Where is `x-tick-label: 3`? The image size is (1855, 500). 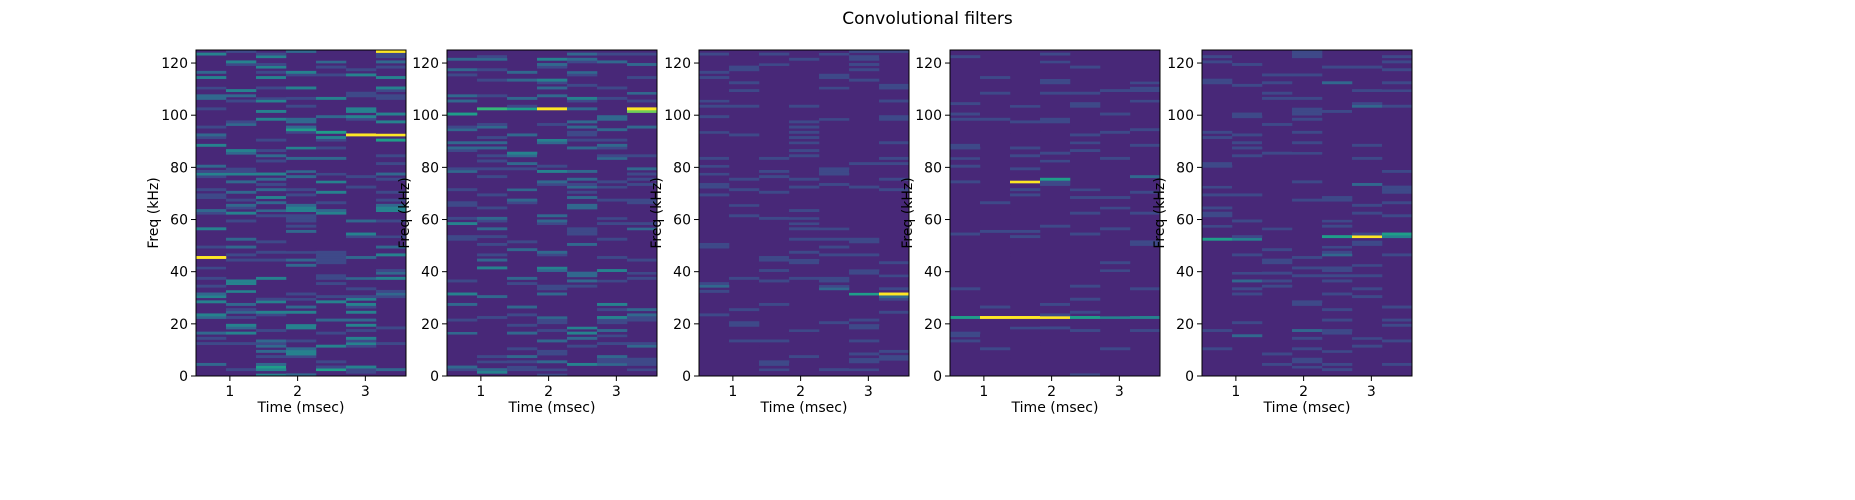 x-tick-label: 3 is located at coordinates (616, 392).